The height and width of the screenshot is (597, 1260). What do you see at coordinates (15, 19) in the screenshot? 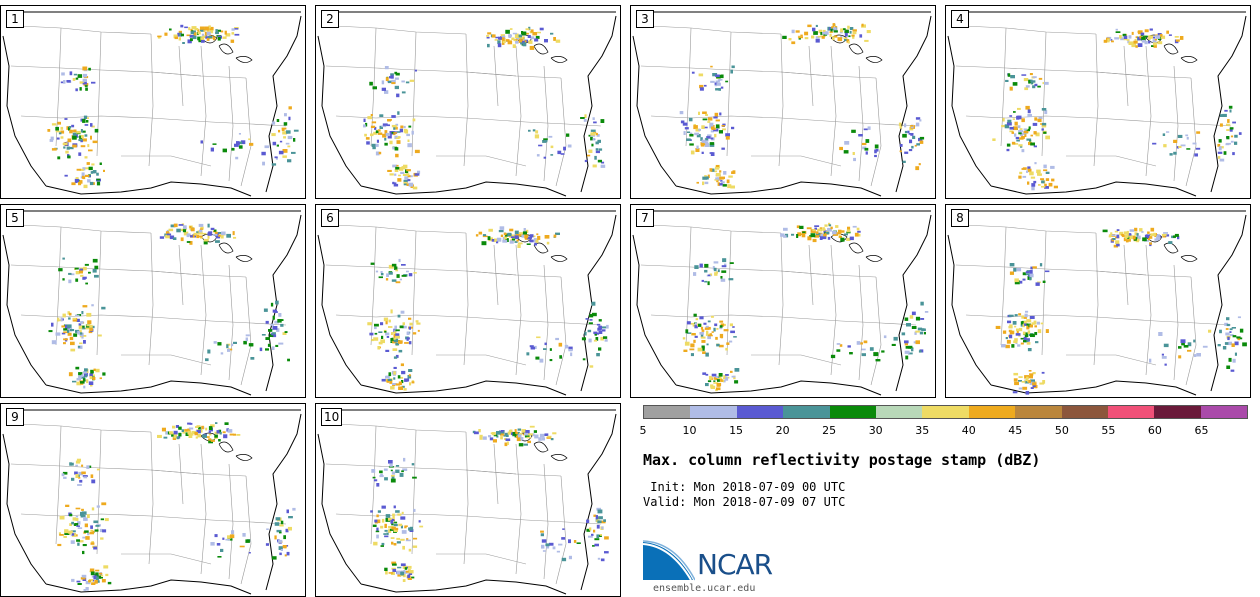
I see `member-label-1: 1` at bounding box center [15, 19].